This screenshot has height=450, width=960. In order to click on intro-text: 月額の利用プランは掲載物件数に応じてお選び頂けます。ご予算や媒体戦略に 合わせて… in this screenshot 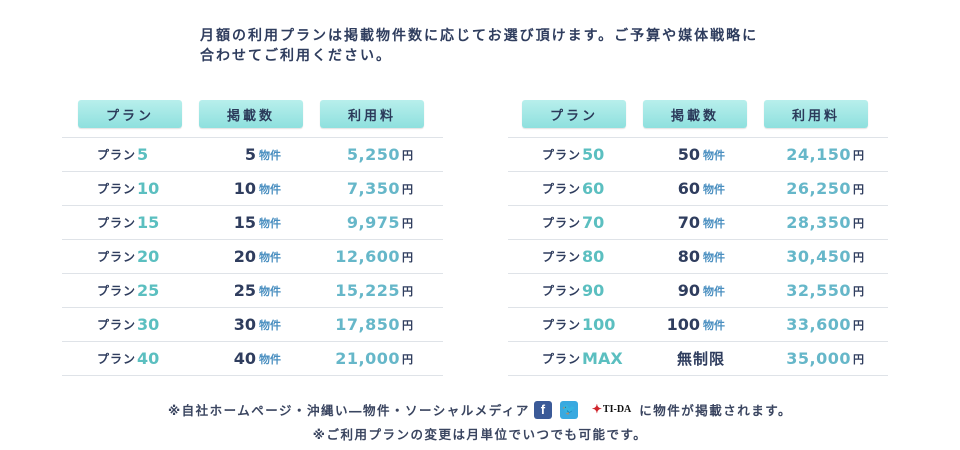, I will do `click(540, 46)`.